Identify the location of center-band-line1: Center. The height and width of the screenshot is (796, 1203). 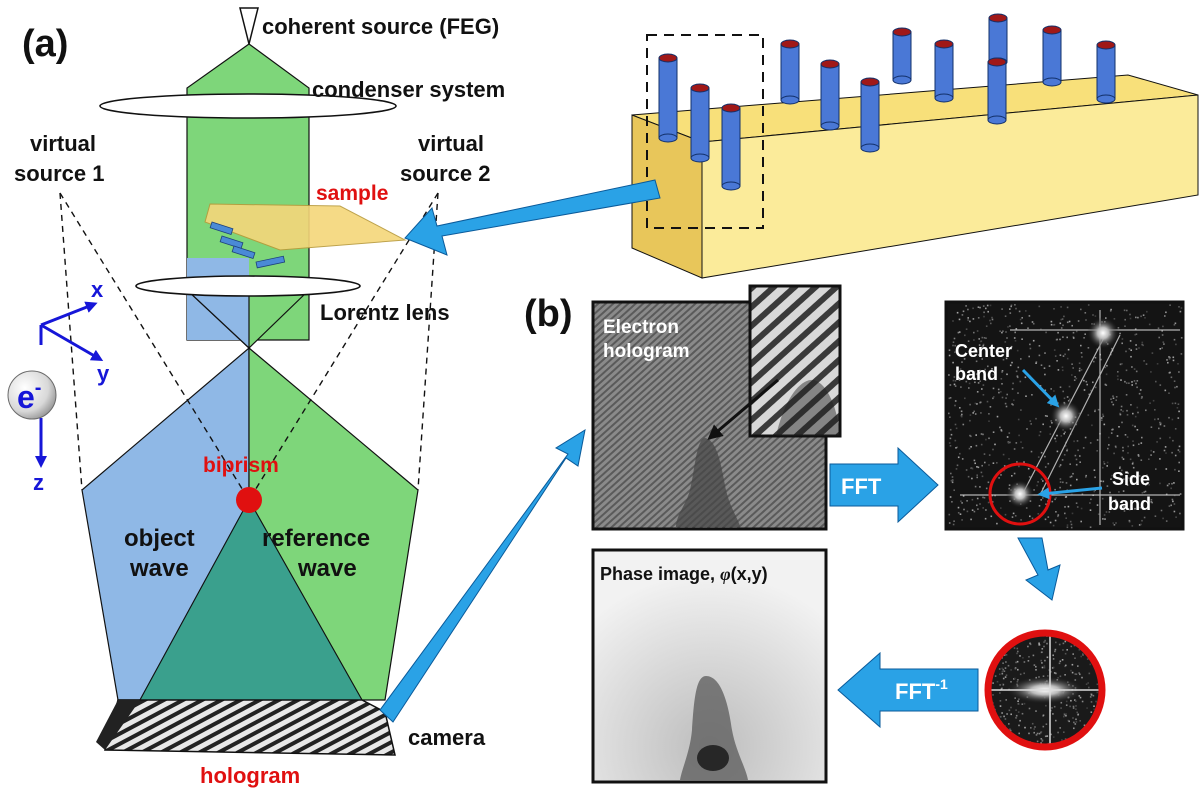
(983, 351).